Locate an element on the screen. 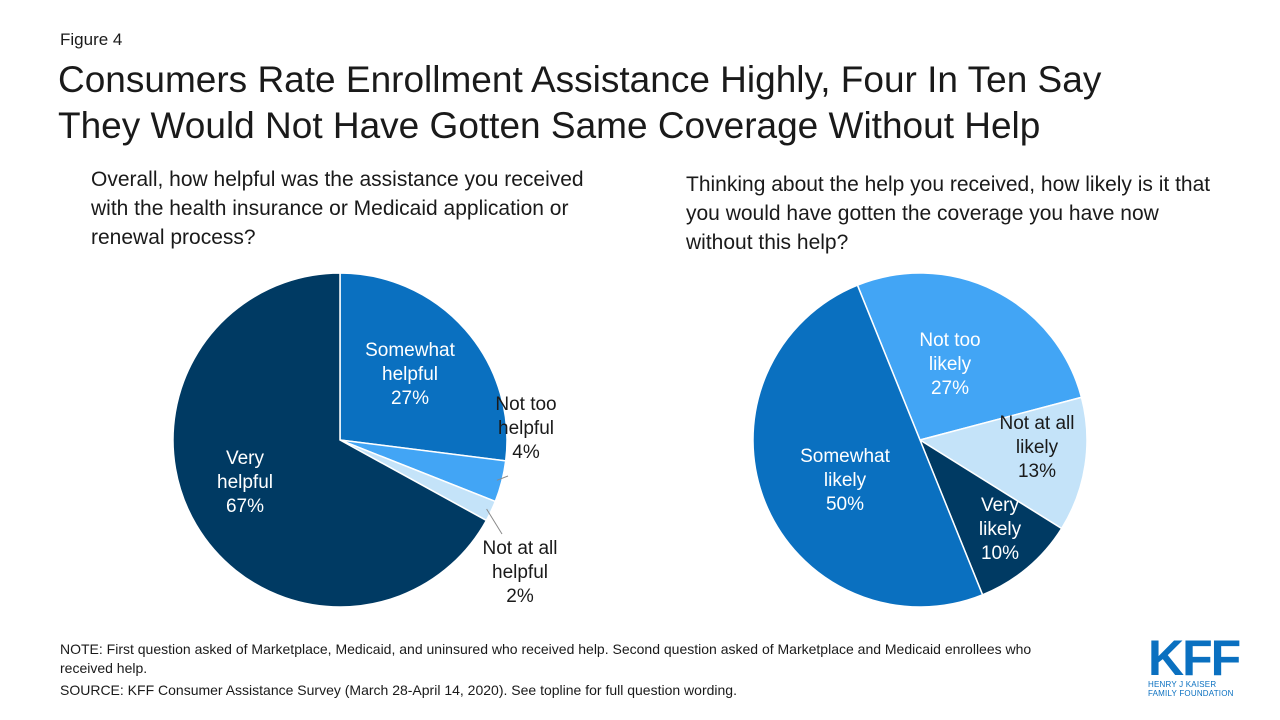 Image resolution: width=1280 pixels, height=720 pixels. slice-label-not-at-all-helpful: Not at all helpful 2% is located at coordinates (520, 572).